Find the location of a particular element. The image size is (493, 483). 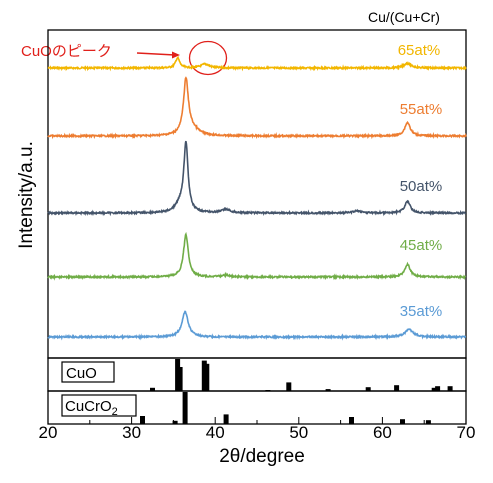

reference-layer is located at coordinates (296, 391).